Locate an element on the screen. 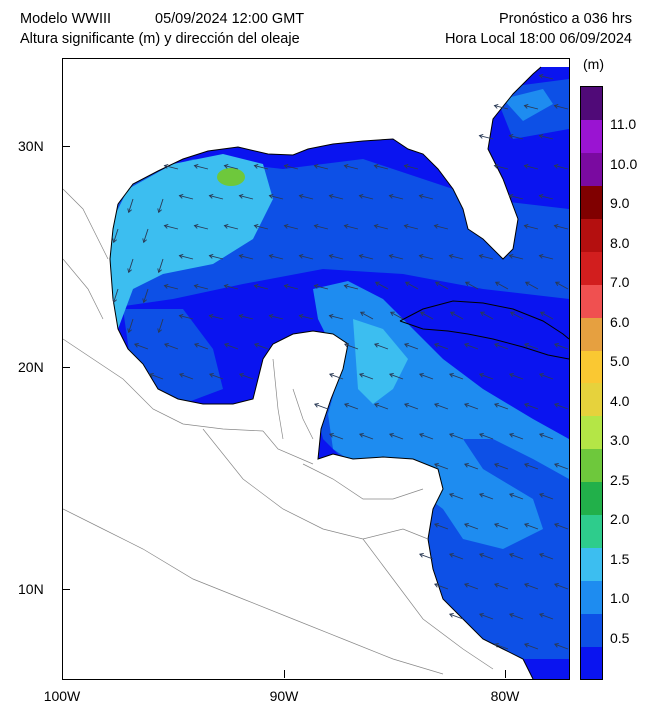  run-time: 05/09/2024 12:00 GMT is located at coordinates (230, 19).